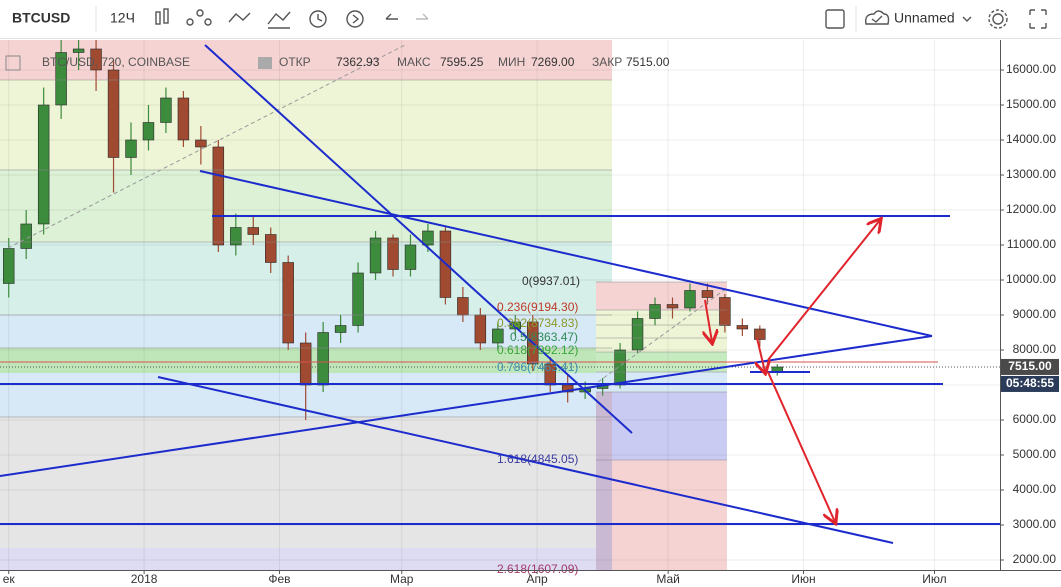 The height and width of the screenshot is (587, 1061). I want to click on legend-title: BTC/USD, 720, COINBASE, so click(116, 62).